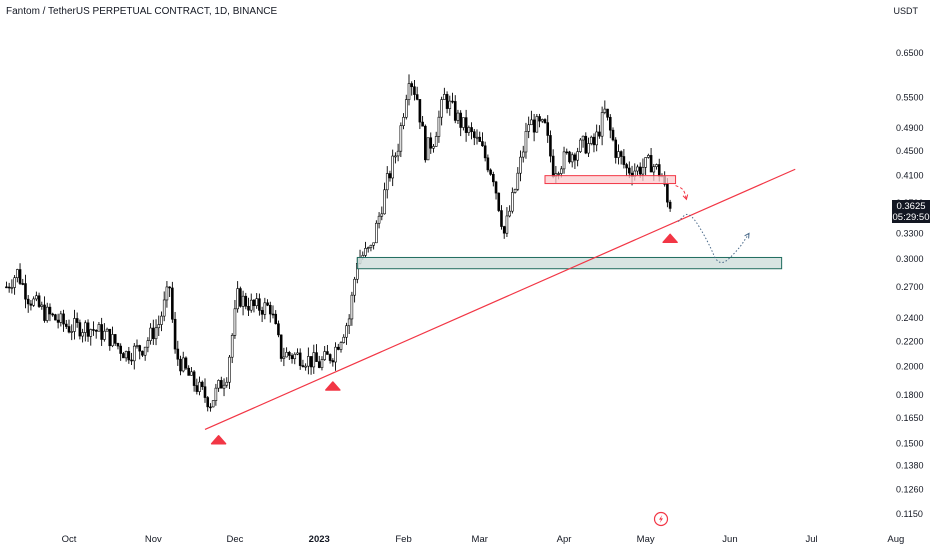 This screenshot has width=932, height=550. Describe the element at coordinates (910, 318) in the screenshot. I see `price-tick-label: 0.2400` at that location.